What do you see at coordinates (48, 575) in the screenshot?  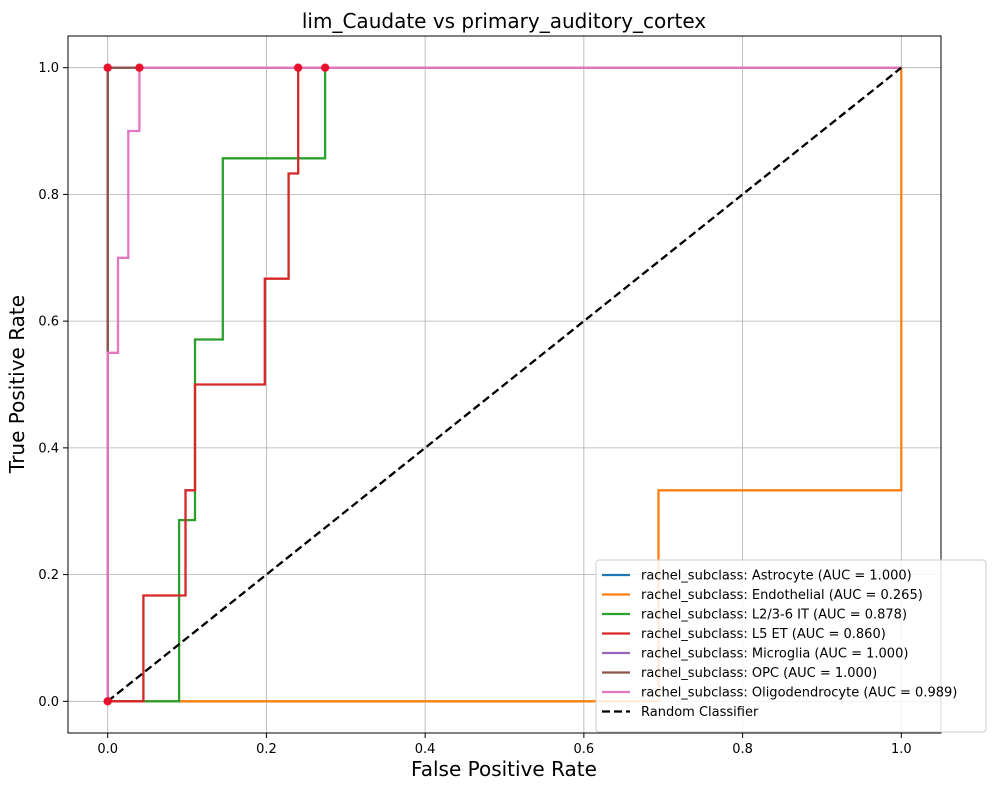 I see `y-tick-label: 0.2` at bounding box center [48, 575].